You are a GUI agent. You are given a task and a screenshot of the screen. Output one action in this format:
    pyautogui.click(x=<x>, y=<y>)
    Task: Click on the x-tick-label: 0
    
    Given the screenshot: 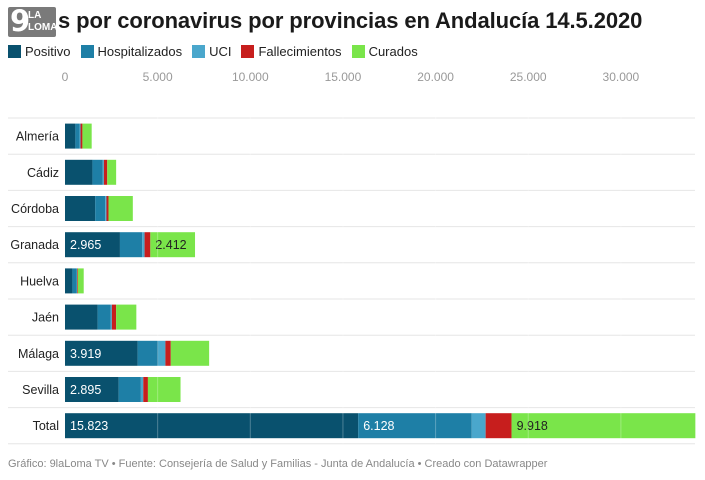 What is the action you would take?
    pyautogui.click(x=65, y=77)
    